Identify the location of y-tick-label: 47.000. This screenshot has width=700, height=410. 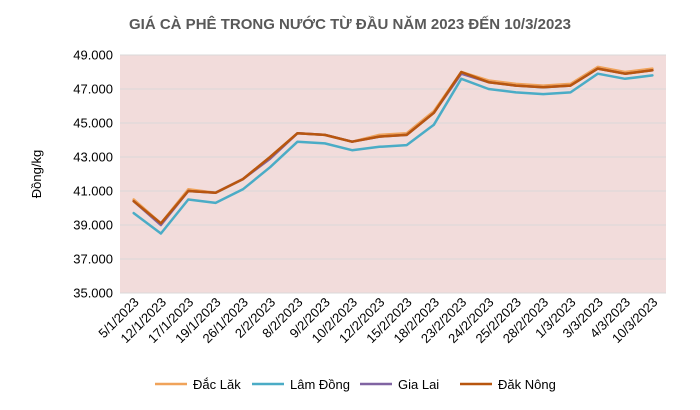
(93, 89).